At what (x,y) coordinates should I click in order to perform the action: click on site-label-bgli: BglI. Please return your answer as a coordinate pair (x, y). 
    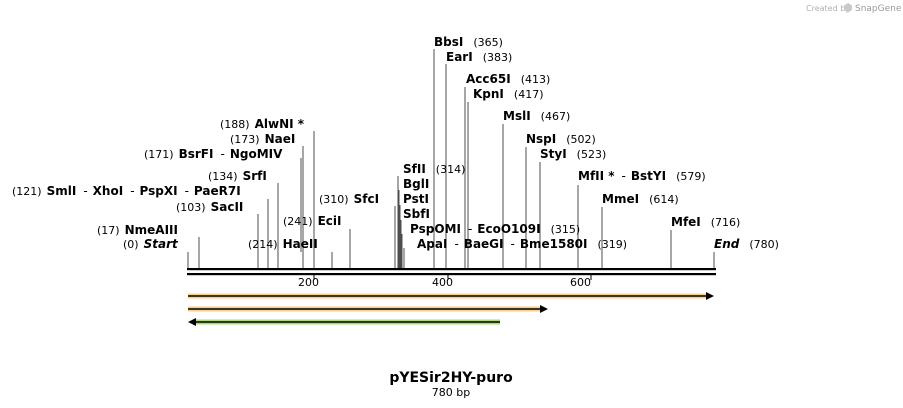
    Looking at the image, I should click on (416, 184).